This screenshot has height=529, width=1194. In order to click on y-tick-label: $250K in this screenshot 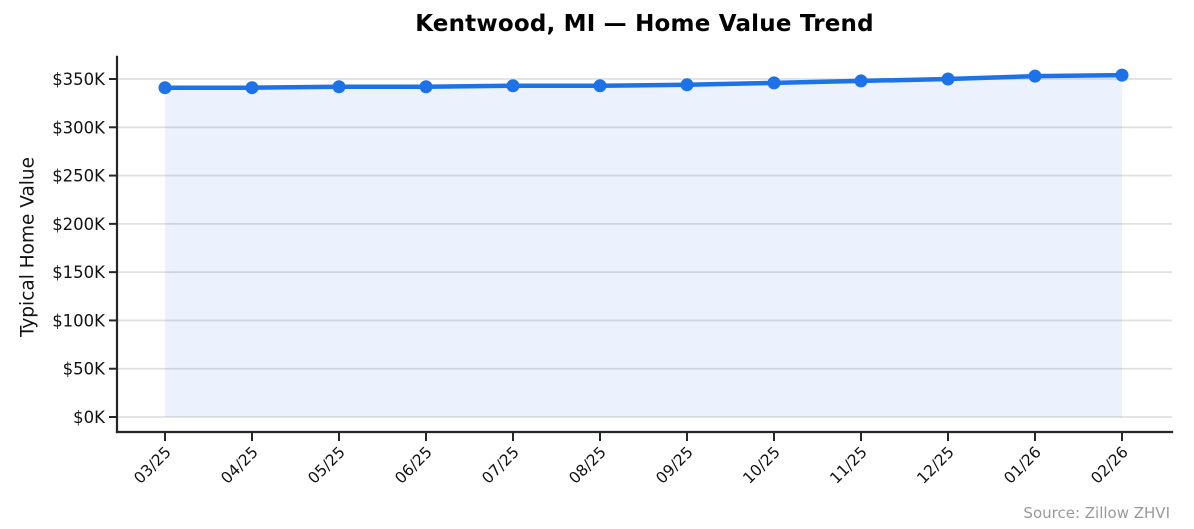, I will do `click(79, 176)`.